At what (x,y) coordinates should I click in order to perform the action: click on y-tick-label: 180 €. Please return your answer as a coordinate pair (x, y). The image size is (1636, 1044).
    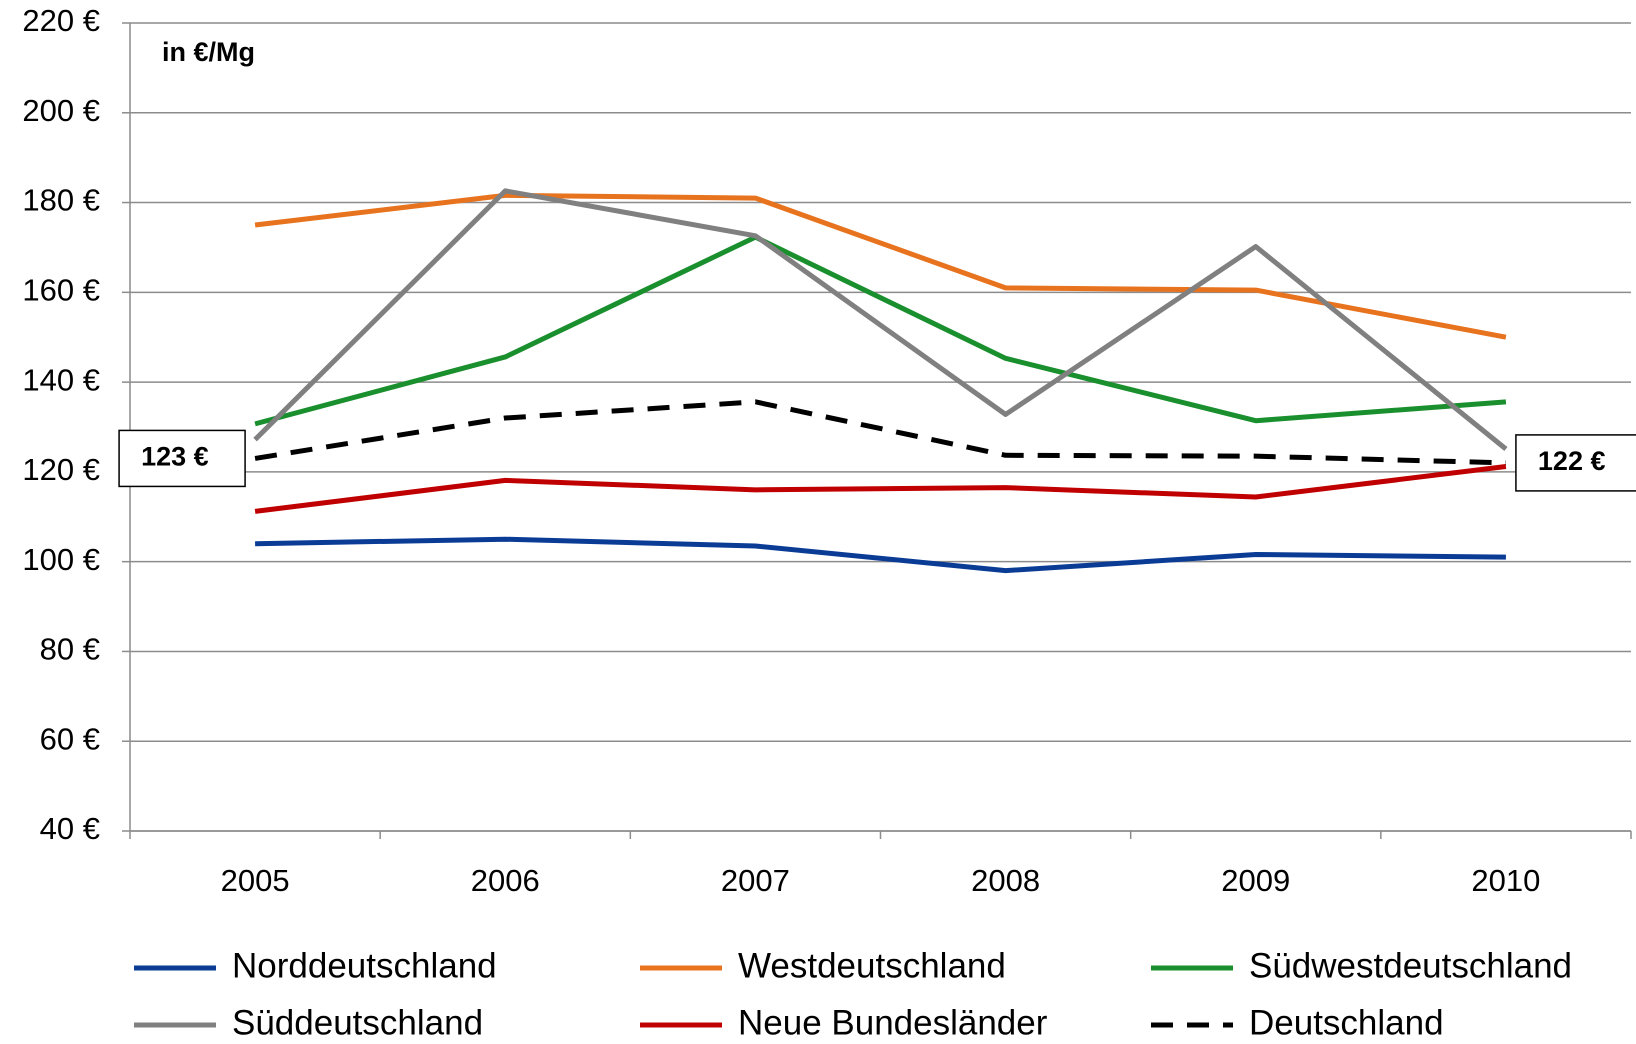
    Looking at the image, I should click on (61, 200).